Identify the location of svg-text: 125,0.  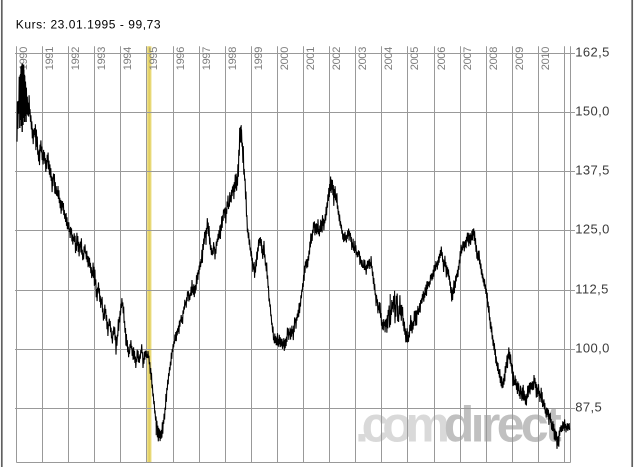
(592, 228).